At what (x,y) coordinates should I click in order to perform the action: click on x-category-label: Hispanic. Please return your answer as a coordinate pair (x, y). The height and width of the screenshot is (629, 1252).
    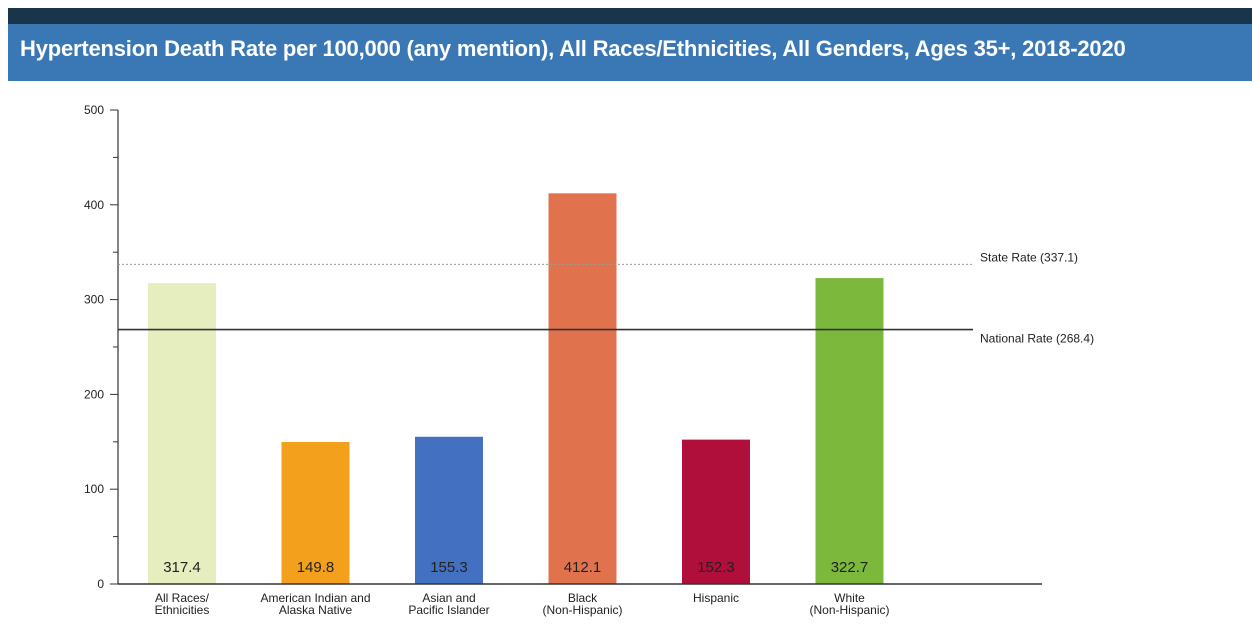
    Looking at the image, I should click on (716, 598).